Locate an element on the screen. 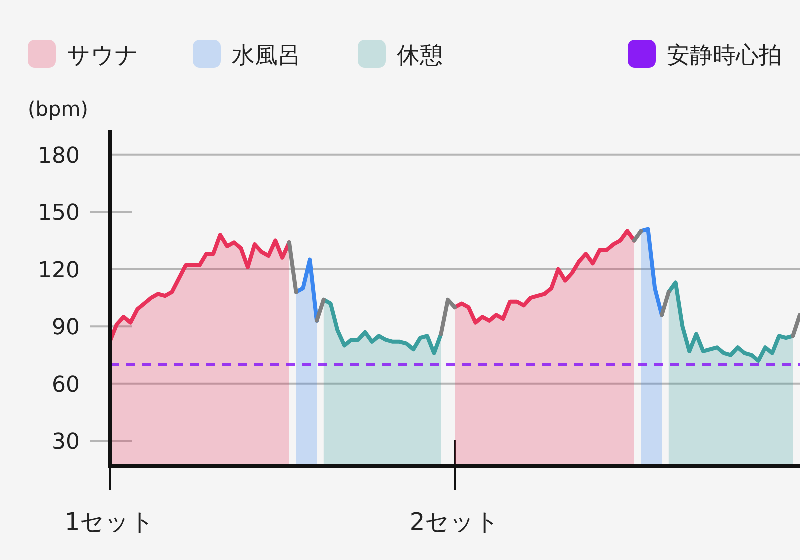 The height and width of the screenshot is (560, 800). y-tick-label: 120 is located at coordinates (59, 271).